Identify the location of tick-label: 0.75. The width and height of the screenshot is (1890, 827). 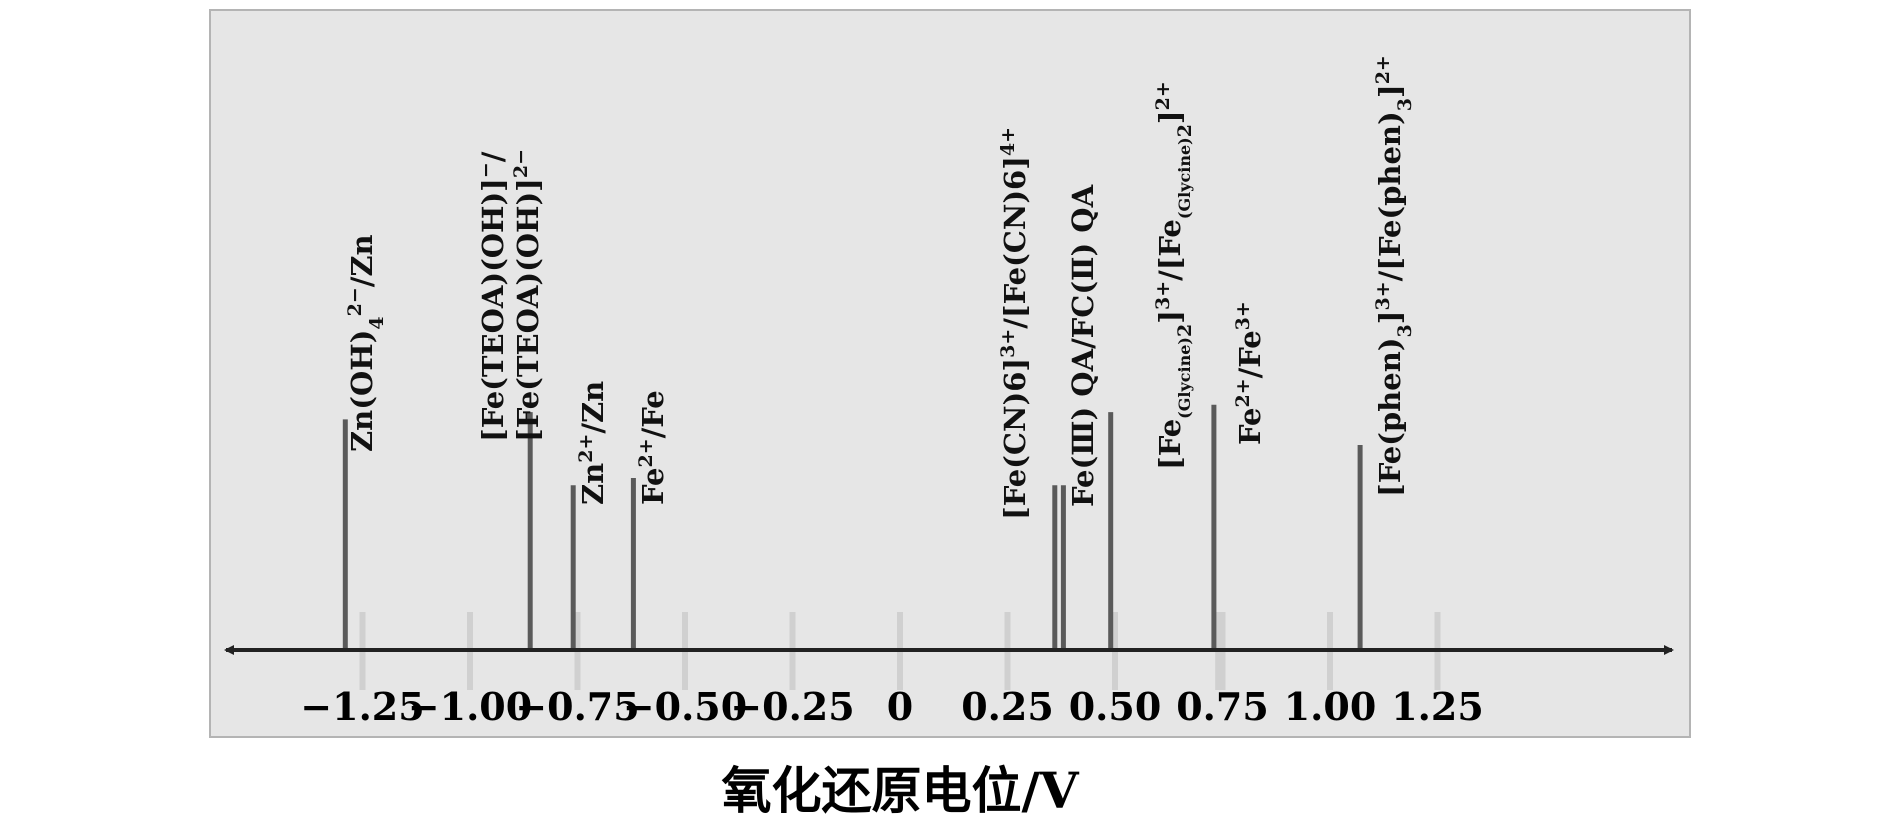
(1222, 706).